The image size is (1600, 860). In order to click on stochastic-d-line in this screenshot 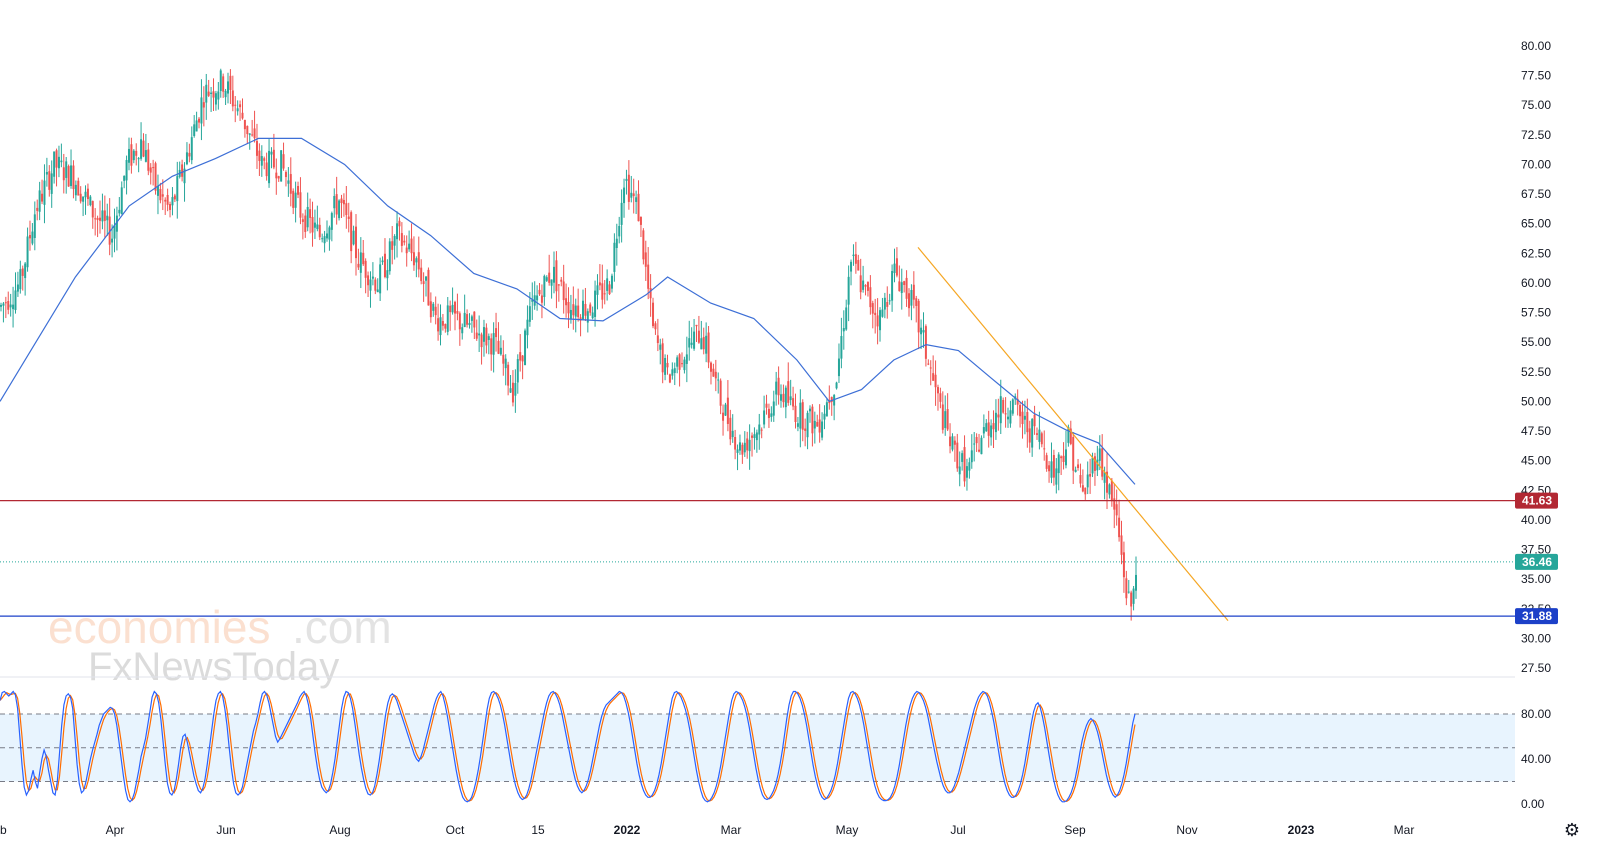, I will do `click(568, 747)`.